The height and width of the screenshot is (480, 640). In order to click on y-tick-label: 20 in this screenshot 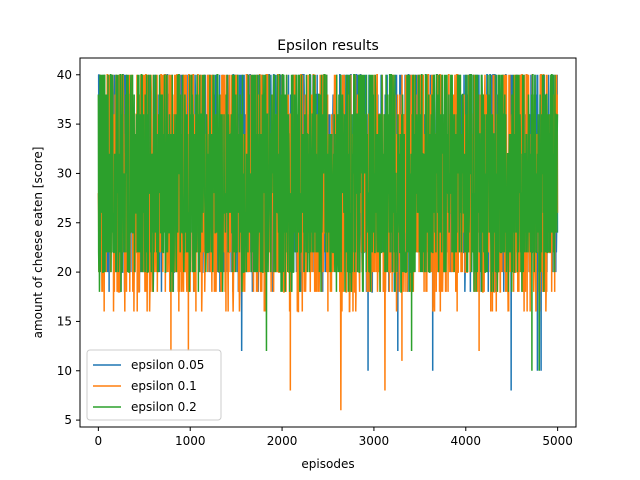, I will do `click(64, 272)`.